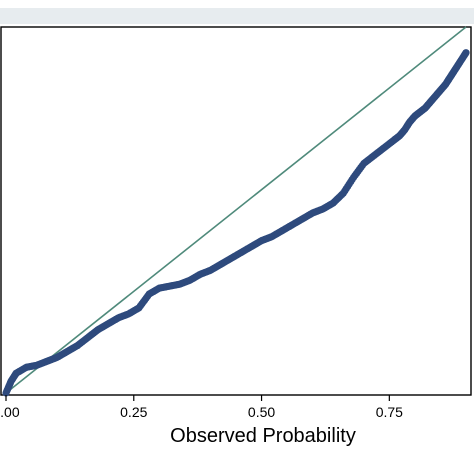 The height and width of the screenshot is (474, 474). Describe the element at coordinates (466, 53) in the screenshot. I see `data-point` at that location.